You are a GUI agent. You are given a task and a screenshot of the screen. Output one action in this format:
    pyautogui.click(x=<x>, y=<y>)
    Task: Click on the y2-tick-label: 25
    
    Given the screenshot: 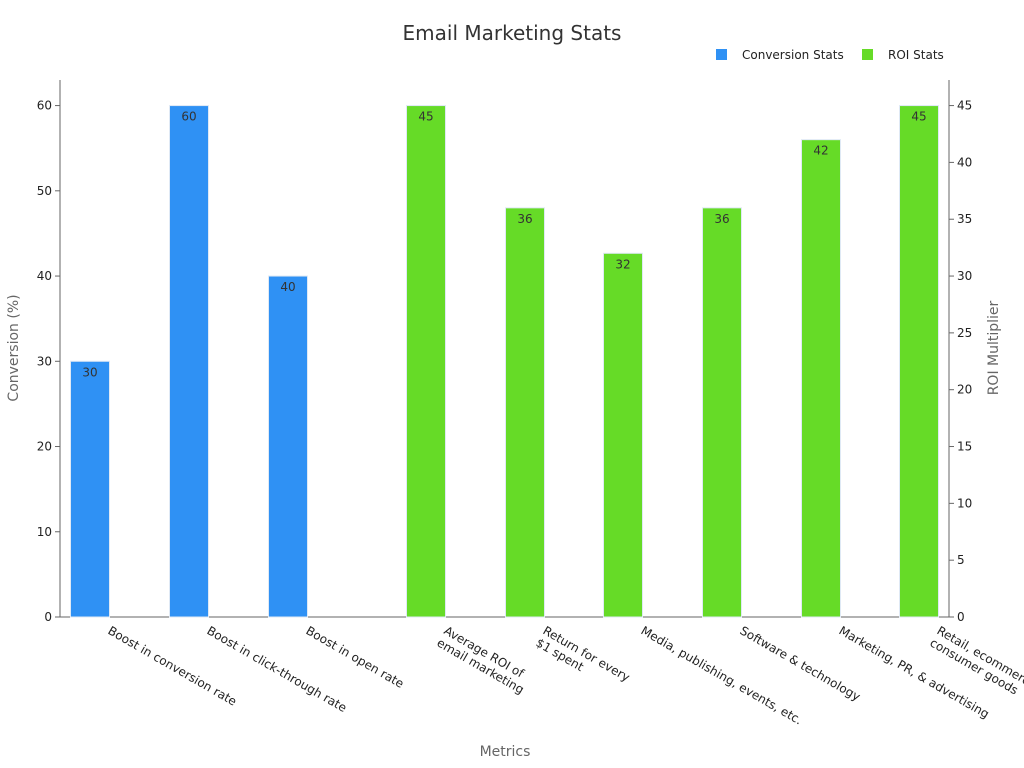 What is the action you would take?
    pyautogui.click(x=964, y=333)
    